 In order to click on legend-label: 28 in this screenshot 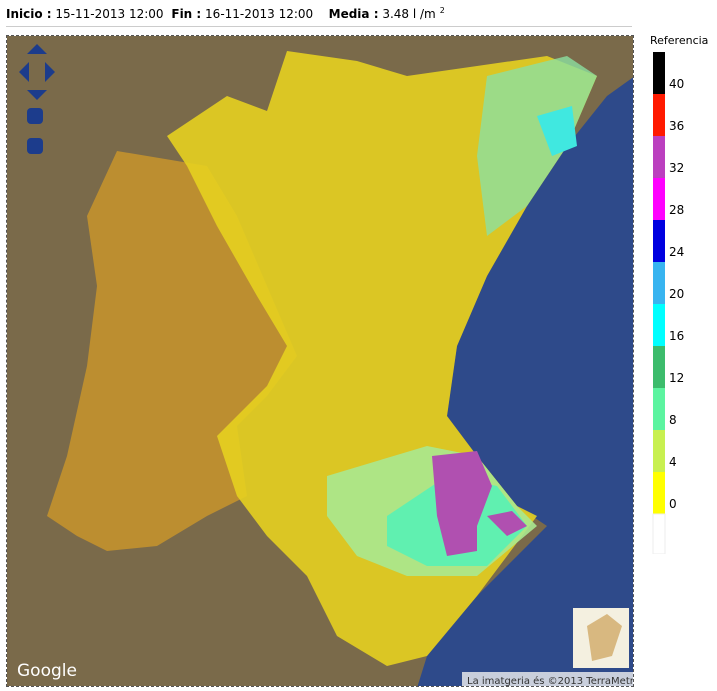, I will do `click(676, 210)`.